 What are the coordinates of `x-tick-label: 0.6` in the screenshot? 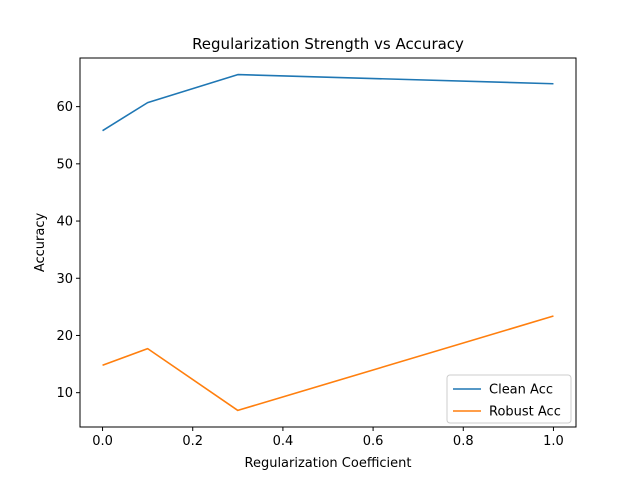 It's located at (373, 441).